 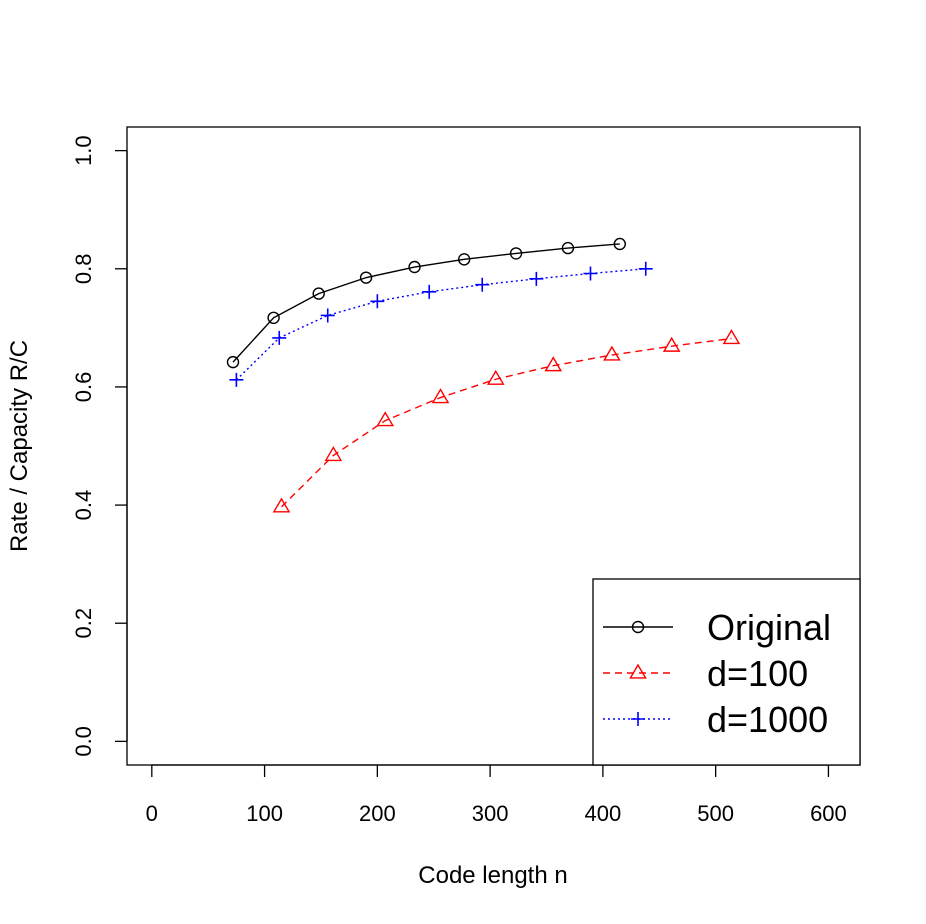 I want to click on x-axis: 0 100 200 300 400 500 600, so click(x=496, y=795).